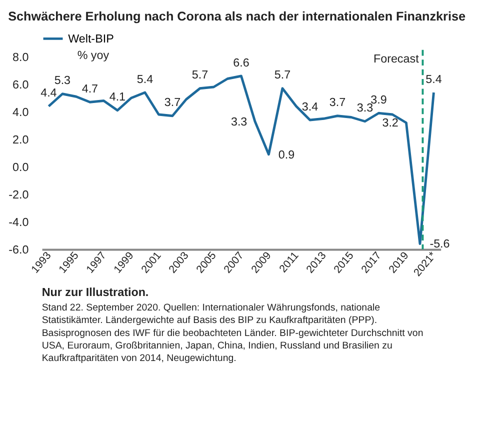 This screenshot has height=440, width=497. I want to click on text: Nur zur Illustration., so click(95, 292).